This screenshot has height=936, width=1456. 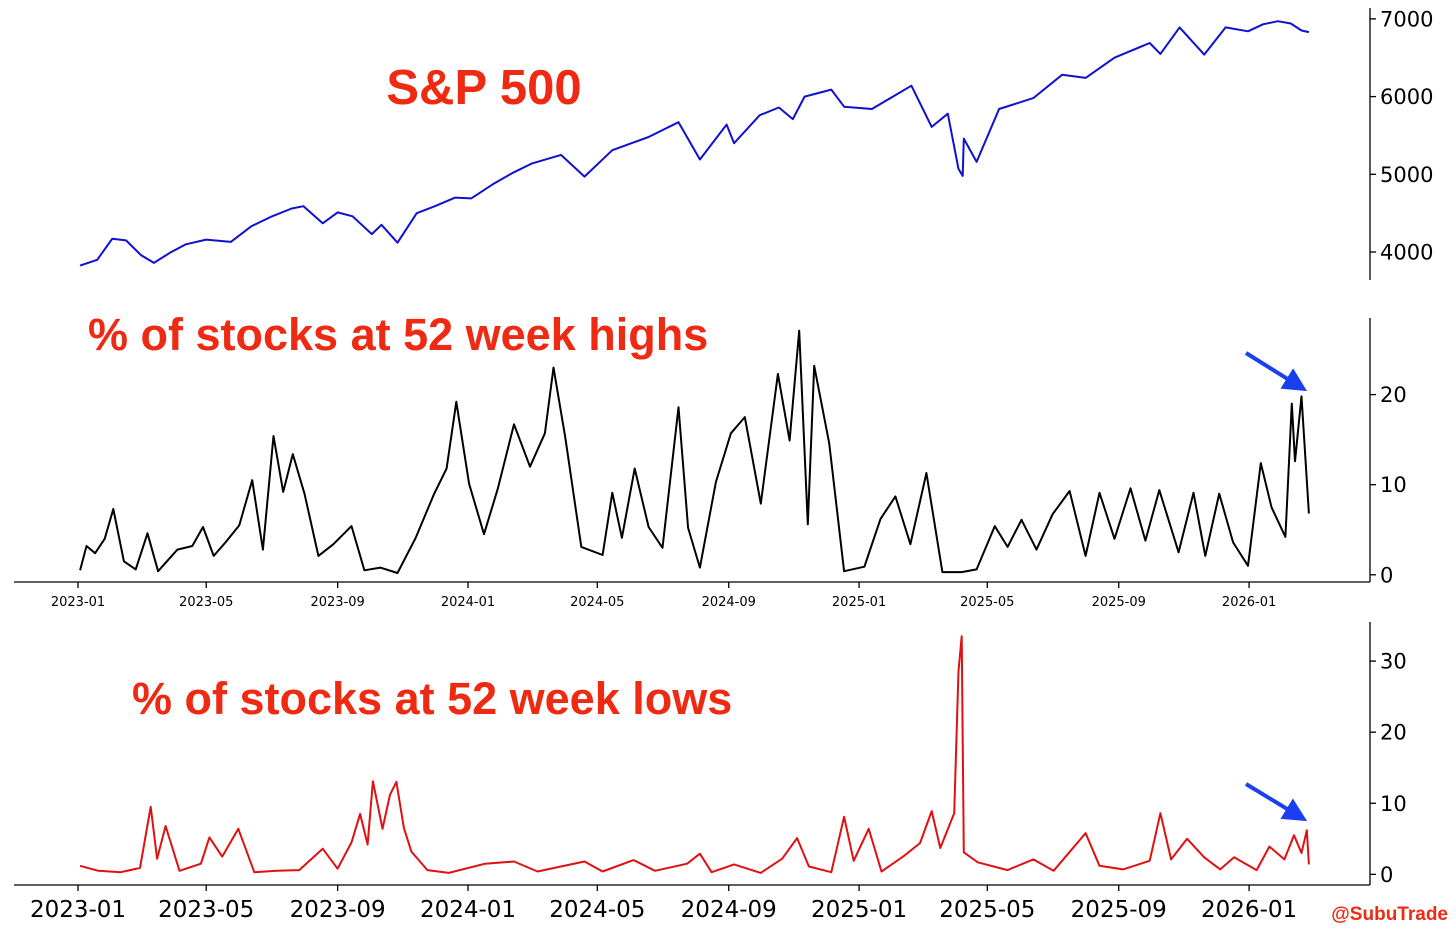 I want to click on panel-title: S&P 500, so click(x=483, y=88).